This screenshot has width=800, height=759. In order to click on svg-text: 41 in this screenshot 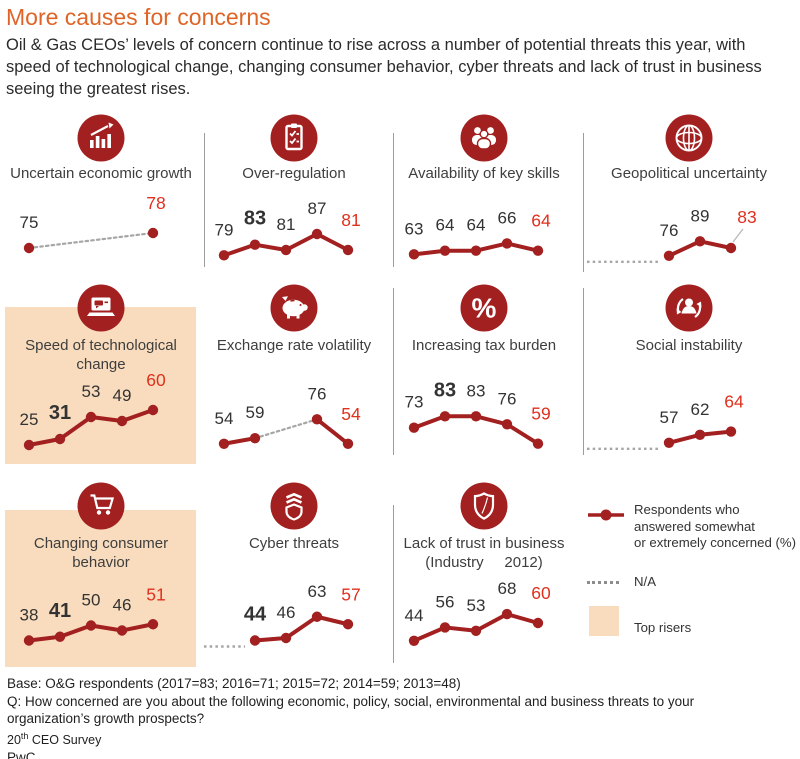, I will do `click(60, 611)`.